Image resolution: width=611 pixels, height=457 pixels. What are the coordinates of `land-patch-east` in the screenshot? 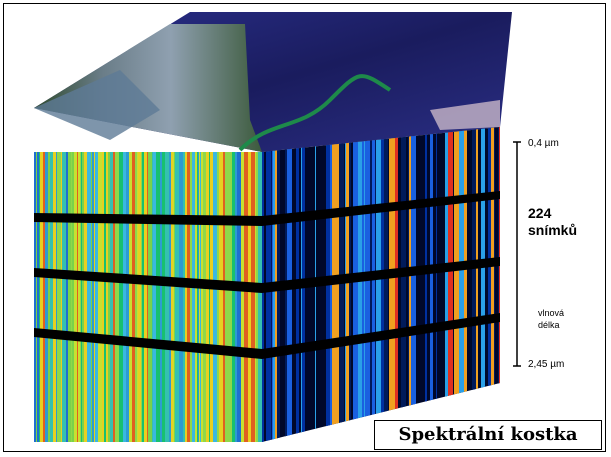 It's located at (465, 115).